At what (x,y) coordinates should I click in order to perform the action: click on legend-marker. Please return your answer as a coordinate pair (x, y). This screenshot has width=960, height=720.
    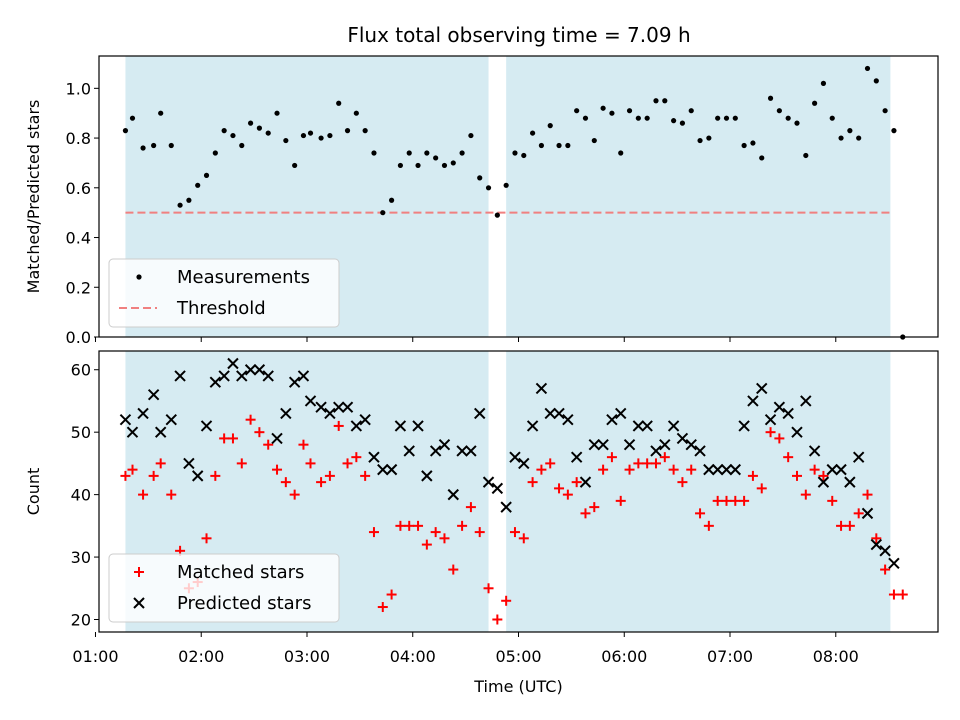
    Looking at the image, I should click on (139, 603).